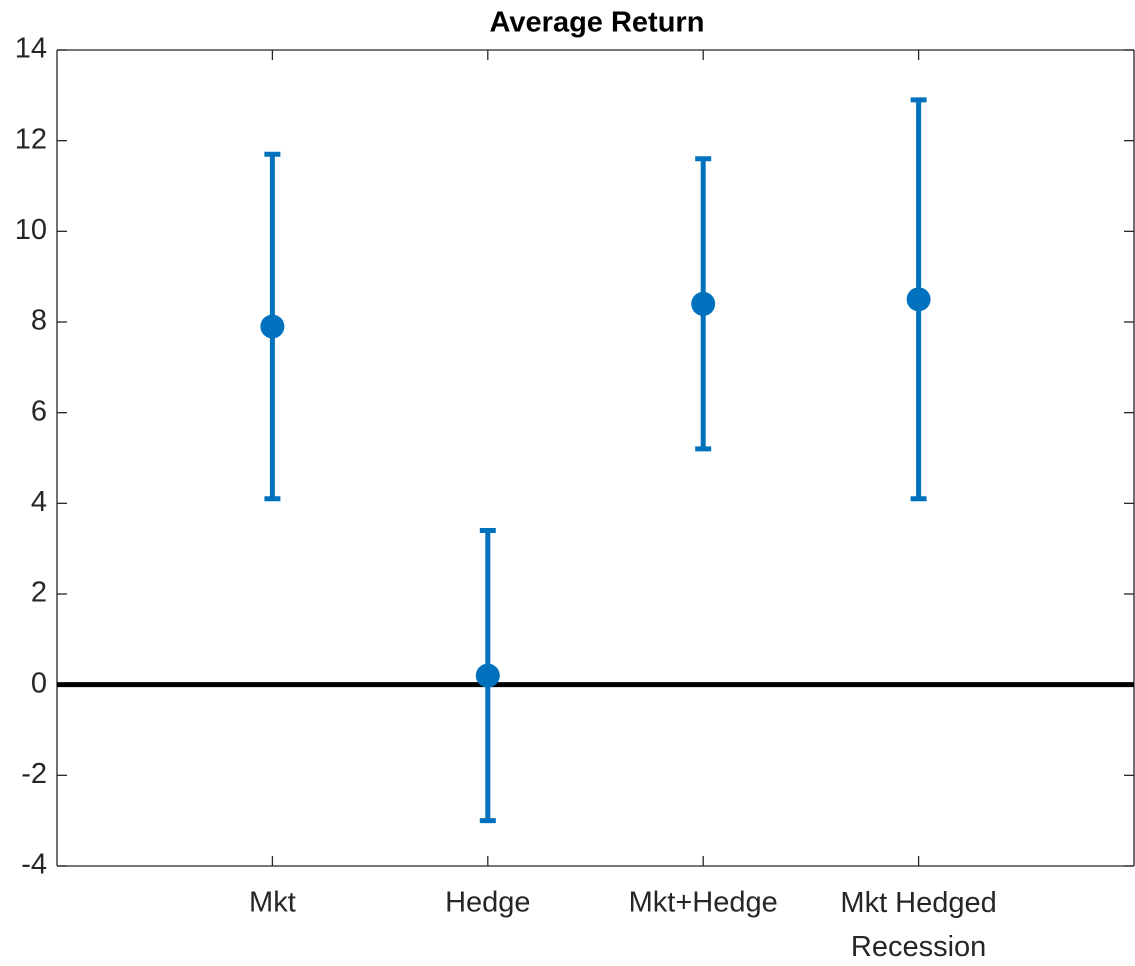 The height and width of the screenshot is (966, 1135). What do you see at coordinates (39, 411) in the screenshot?
I see `y-tick-label: 6` at bounding box center [39, 411].